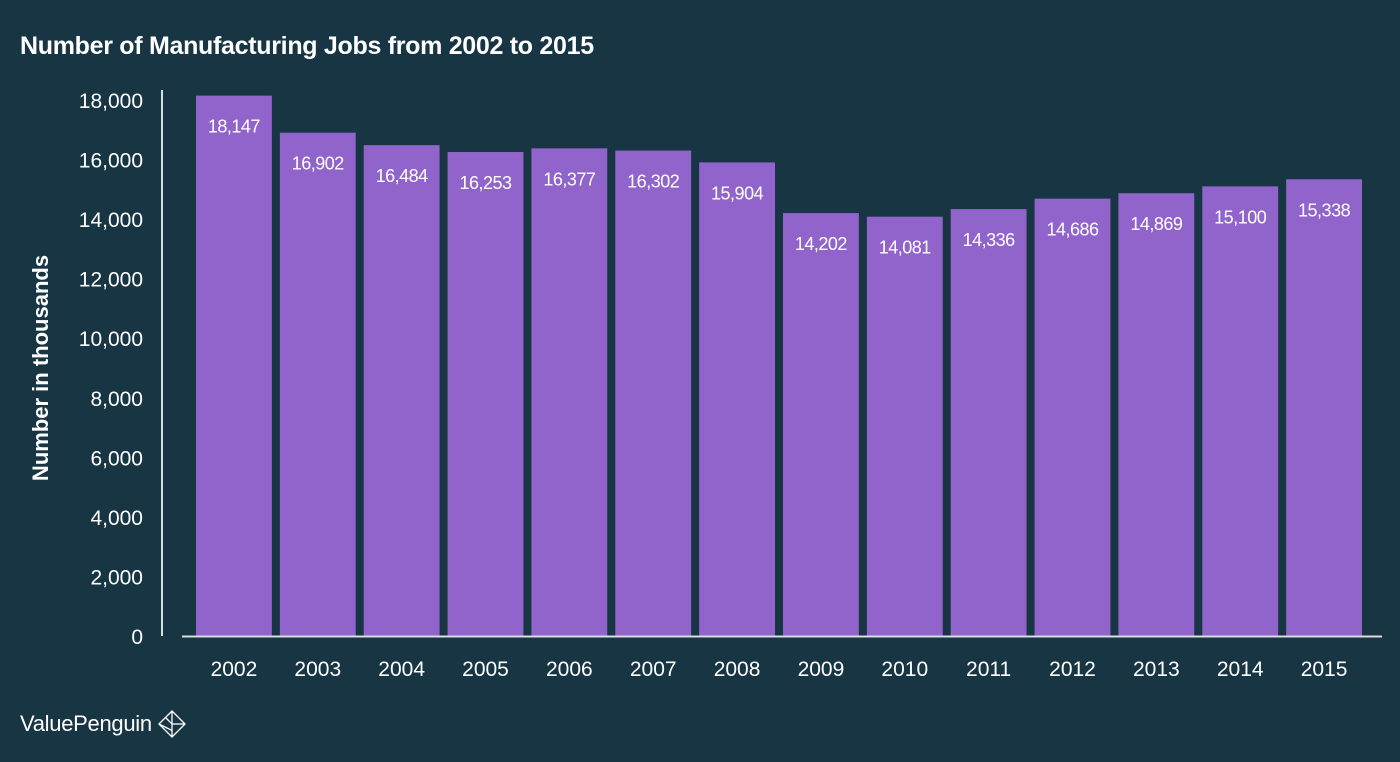 The height and width of the screenshot is (762, 1400). Describe the element at coordinates (137, 637) in the screenshot. I see `y-tick-label: 0` at that location.